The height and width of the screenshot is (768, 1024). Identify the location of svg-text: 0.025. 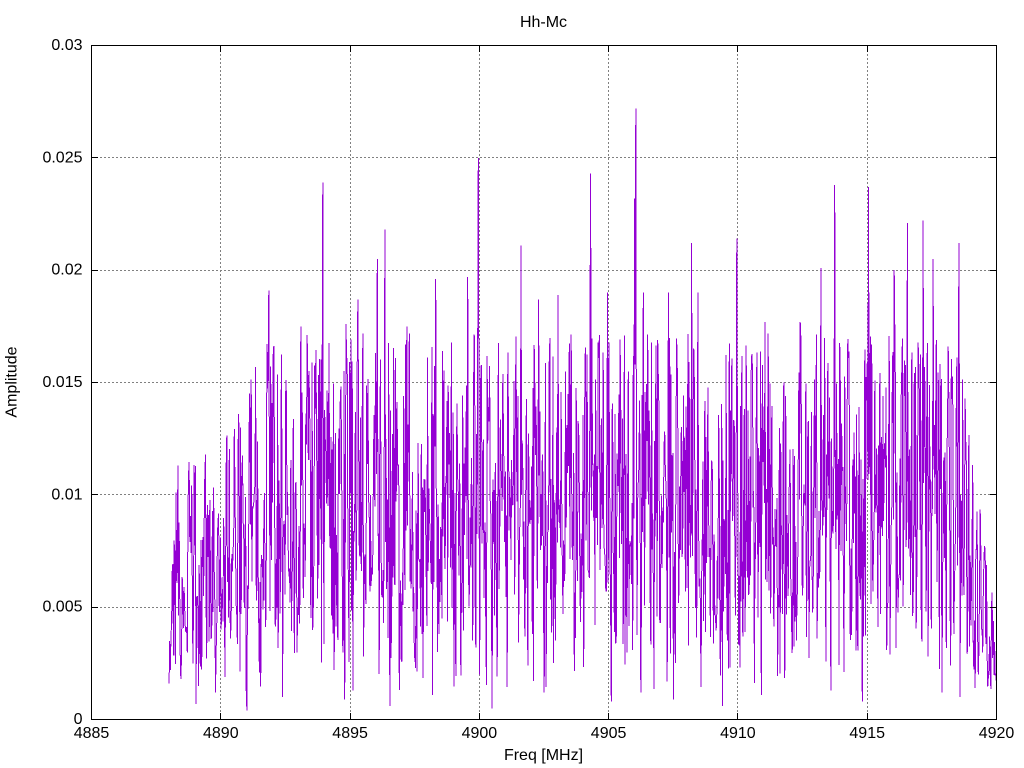
(62, 157).